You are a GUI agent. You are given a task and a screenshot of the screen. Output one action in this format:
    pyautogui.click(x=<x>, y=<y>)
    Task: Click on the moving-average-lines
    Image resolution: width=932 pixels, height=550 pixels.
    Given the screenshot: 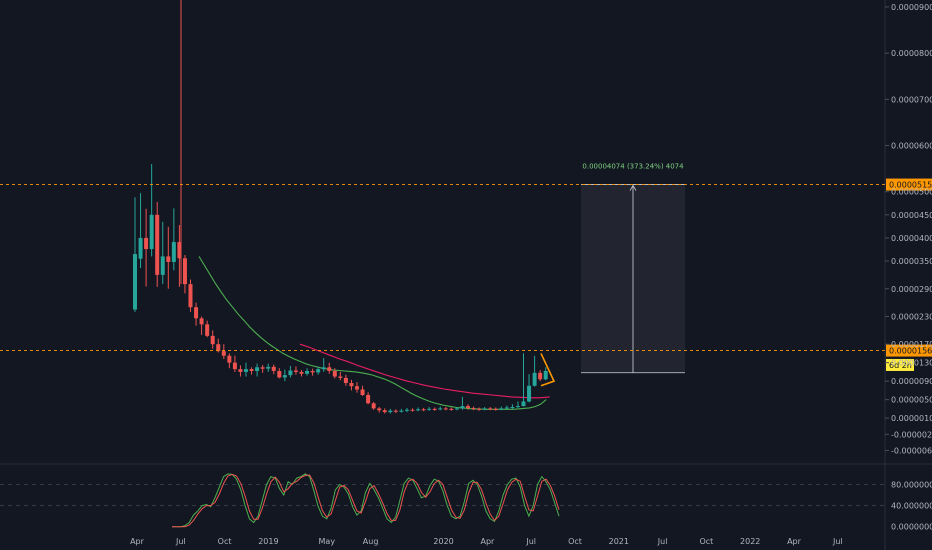 What is the action you would take?
    pyautogui.click(x=374, y=333)
    